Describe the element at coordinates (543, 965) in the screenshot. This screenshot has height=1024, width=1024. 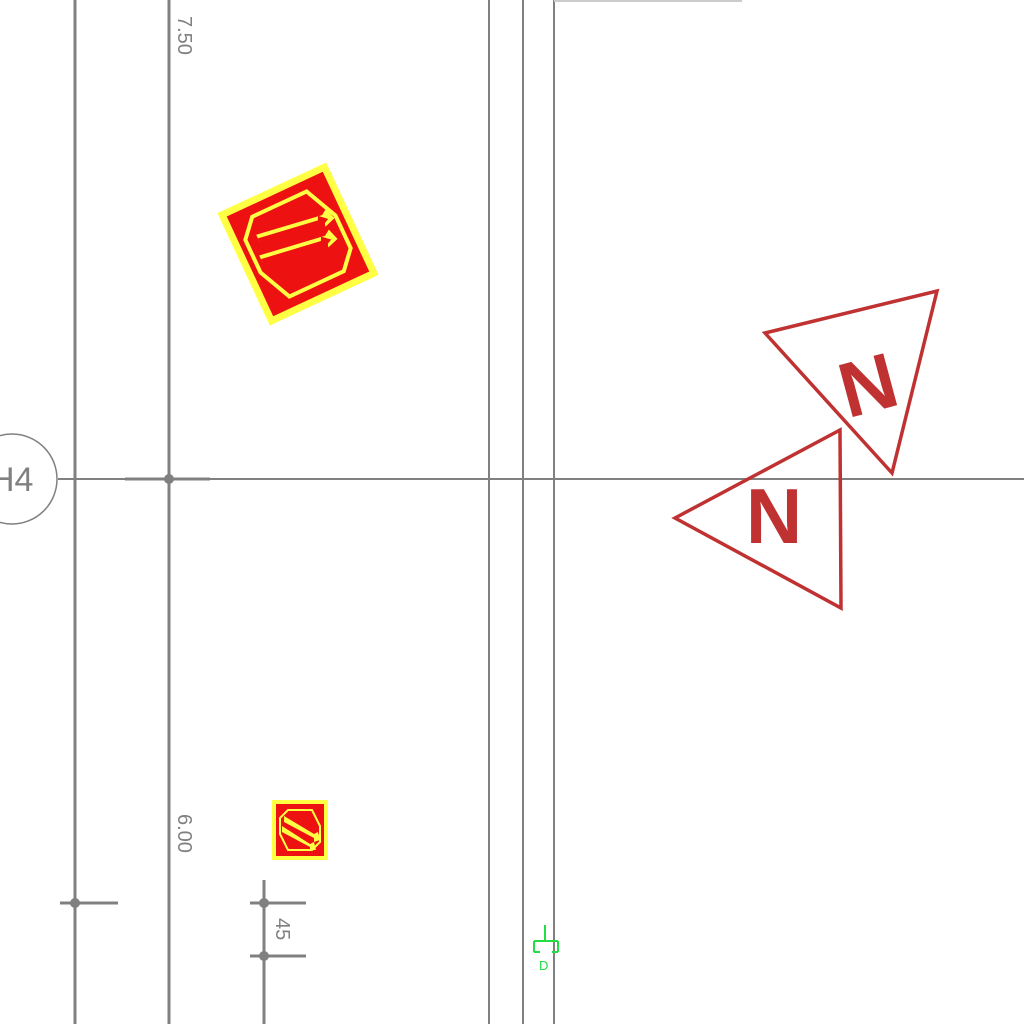
I see `green-fixture-tag: D` at that location.